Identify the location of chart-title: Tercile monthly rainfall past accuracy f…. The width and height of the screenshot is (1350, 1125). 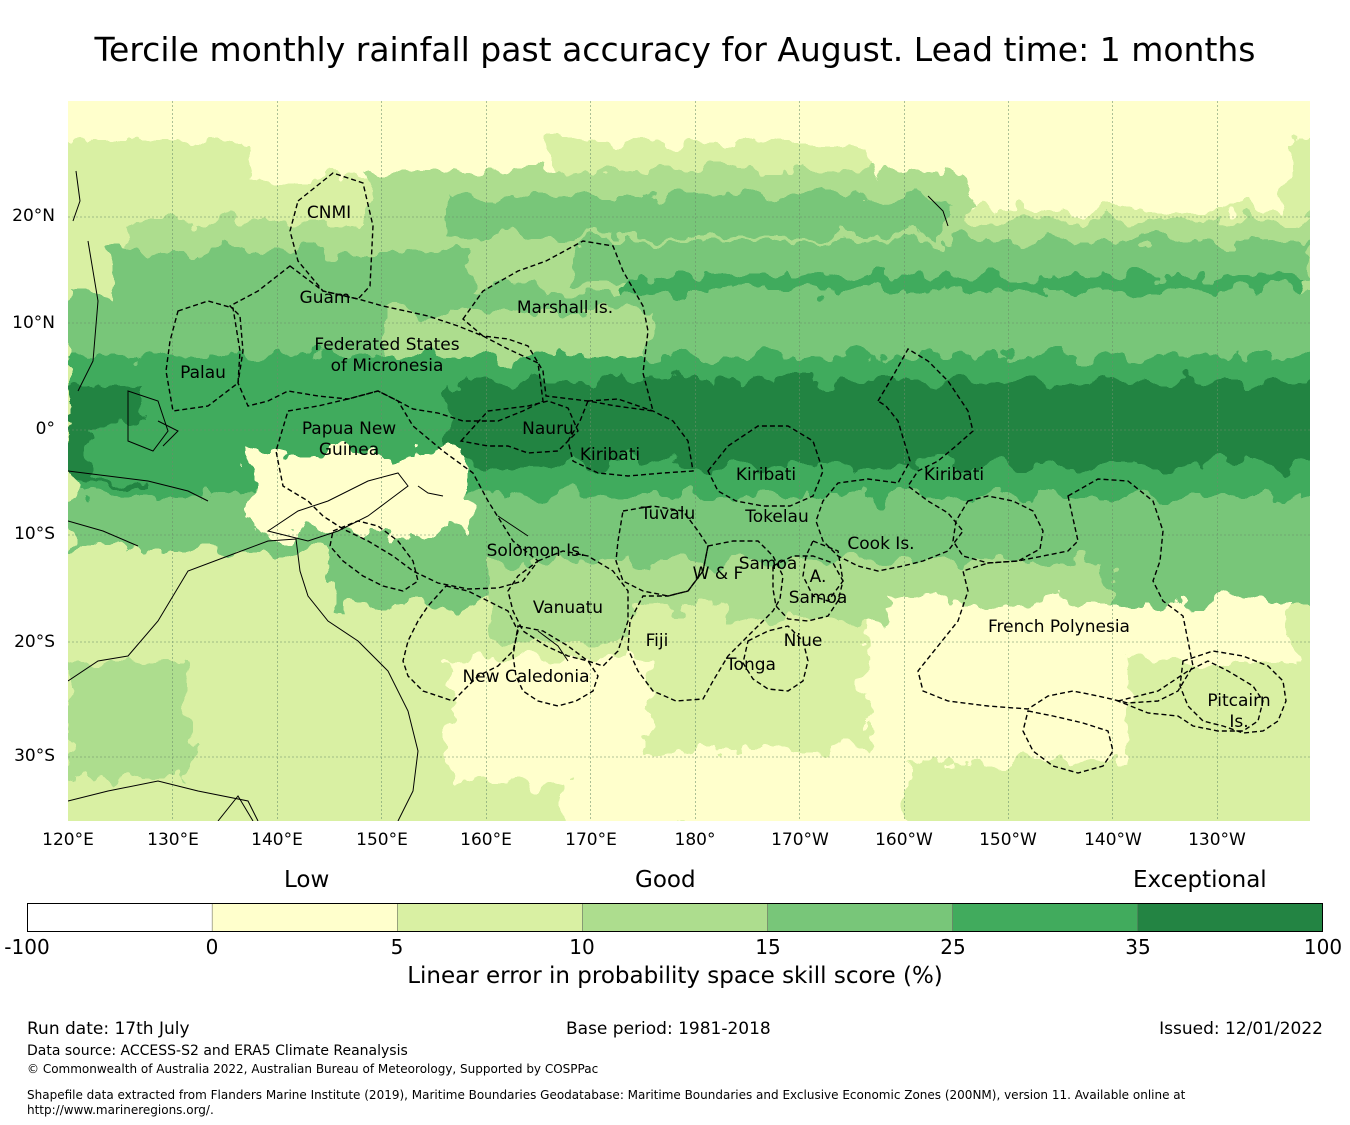
(675, 49).